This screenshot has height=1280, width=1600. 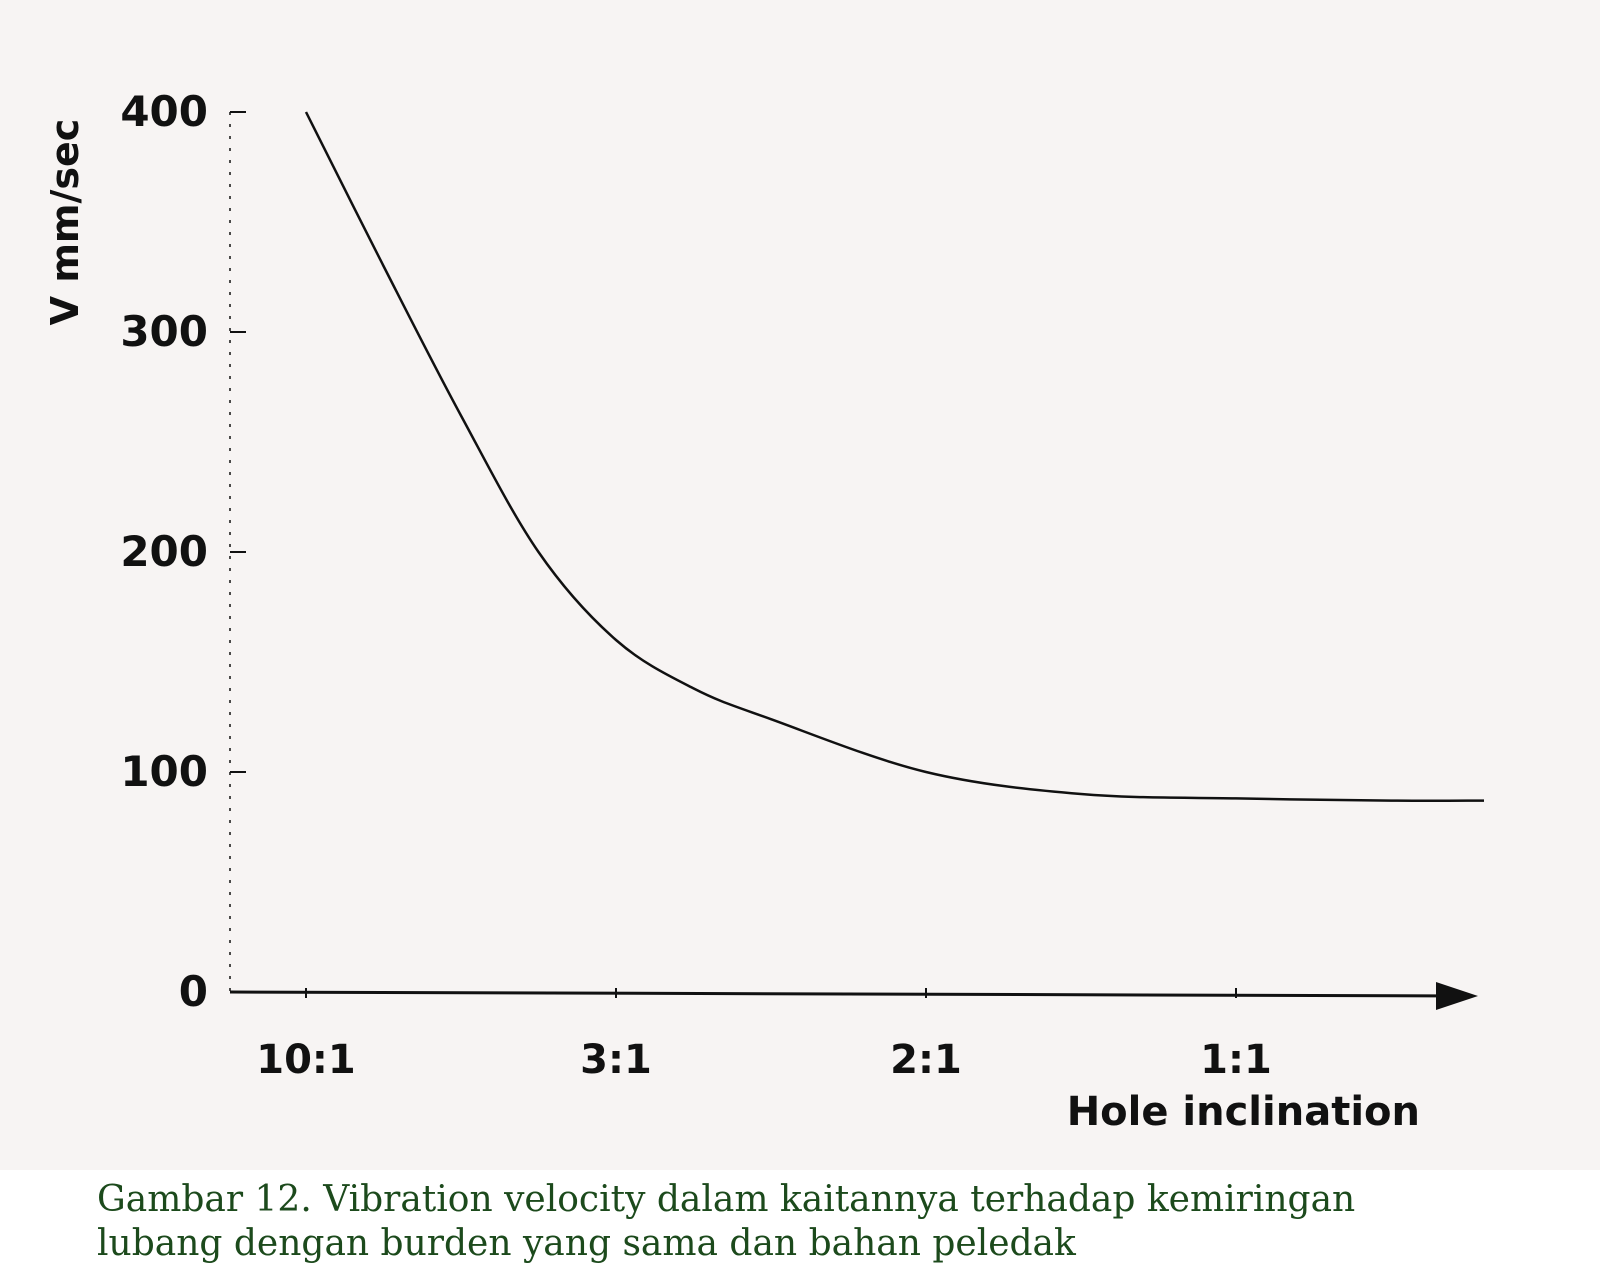 I want to click on y-tick-label-300: 300, so click(x=164, y=331).